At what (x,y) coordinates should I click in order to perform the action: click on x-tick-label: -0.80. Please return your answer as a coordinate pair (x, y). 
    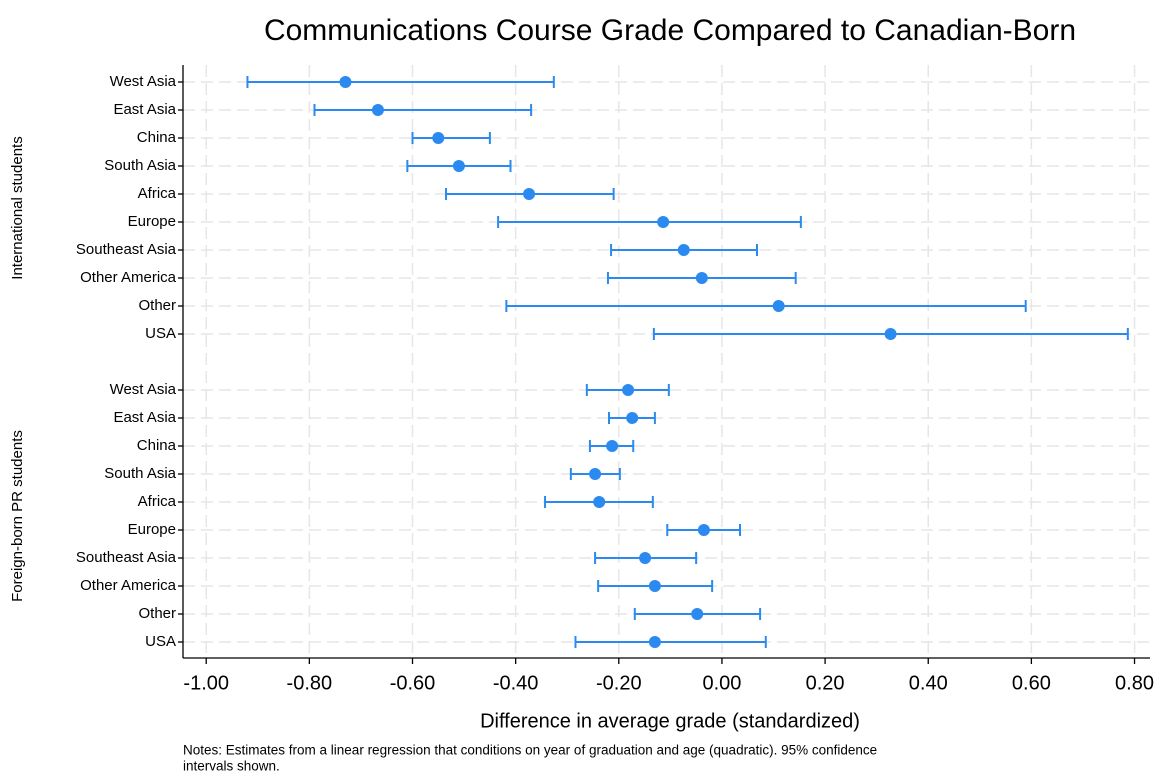
    Looking at the image, I should click on (310, 683).